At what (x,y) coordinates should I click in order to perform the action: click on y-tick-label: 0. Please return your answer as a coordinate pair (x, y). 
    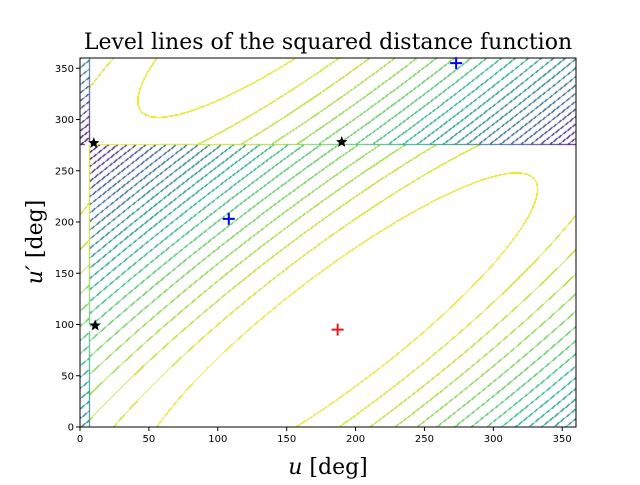
    Looking at the image, I should click on (71, 428).